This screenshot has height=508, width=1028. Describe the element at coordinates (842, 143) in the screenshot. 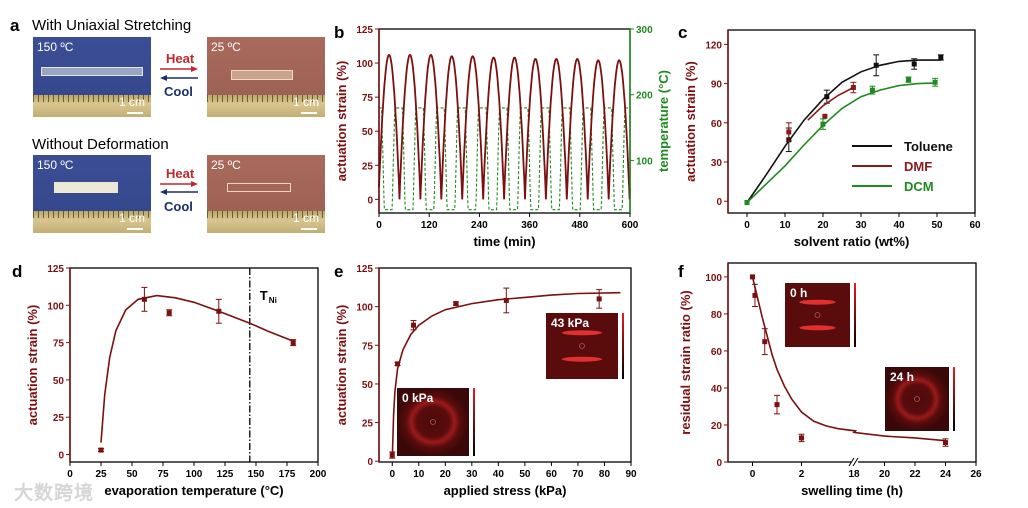

I see `fit-curve-dcm` at that location.